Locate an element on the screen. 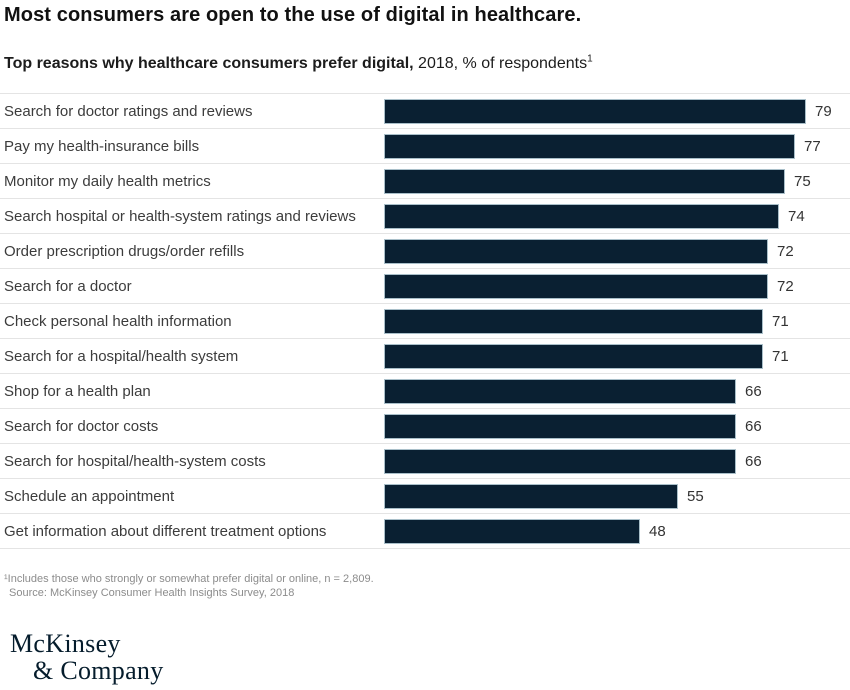 This screenshot has height=690, width=850. bar-track: 55 is located at coordinates (617, 496).